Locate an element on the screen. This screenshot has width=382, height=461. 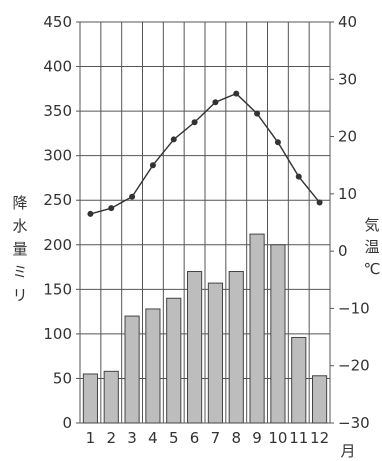
y-right-tick-label: 0 is located at coordinates (343, 251).